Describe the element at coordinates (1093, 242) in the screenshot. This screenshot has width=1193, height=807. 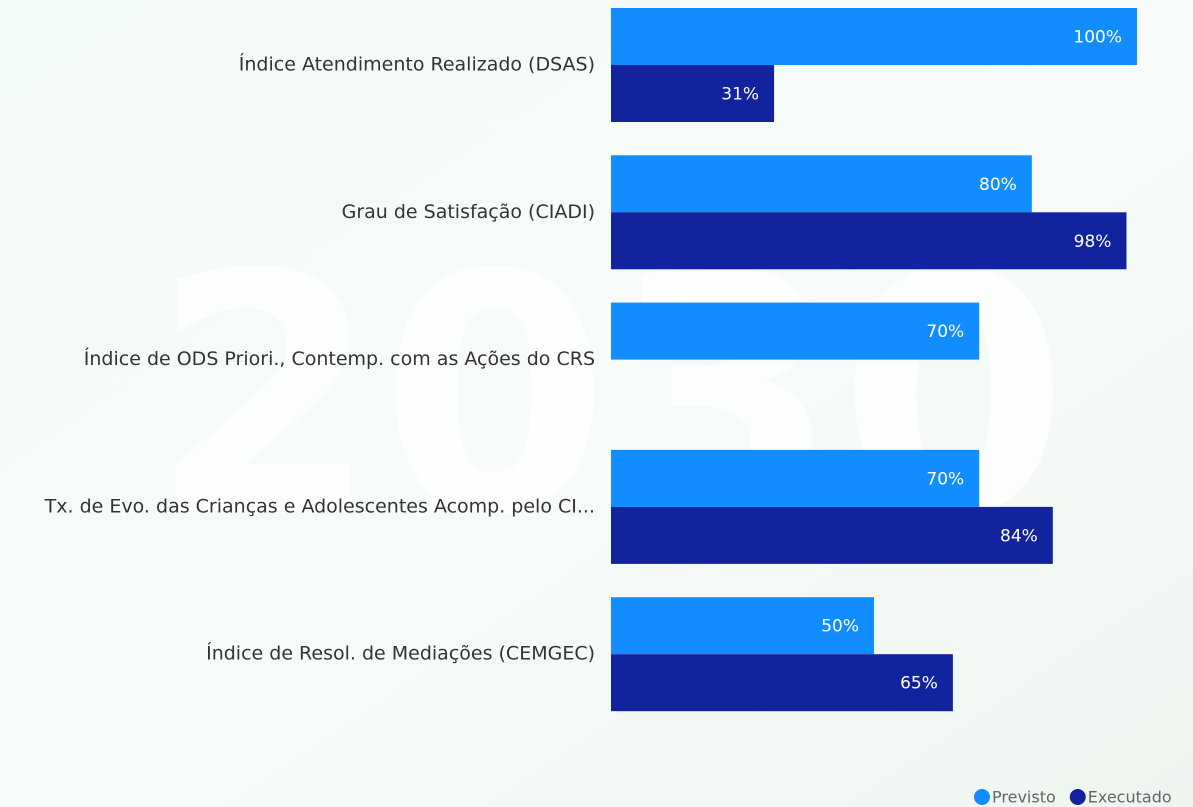
I see `data-label: 98%` at that location.